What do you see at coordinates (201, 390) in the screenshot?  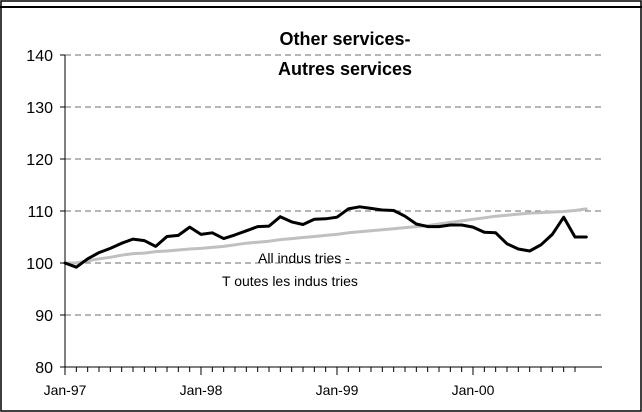 I see `x-tick-label: Jan-98` at bounding box center [201, 390].